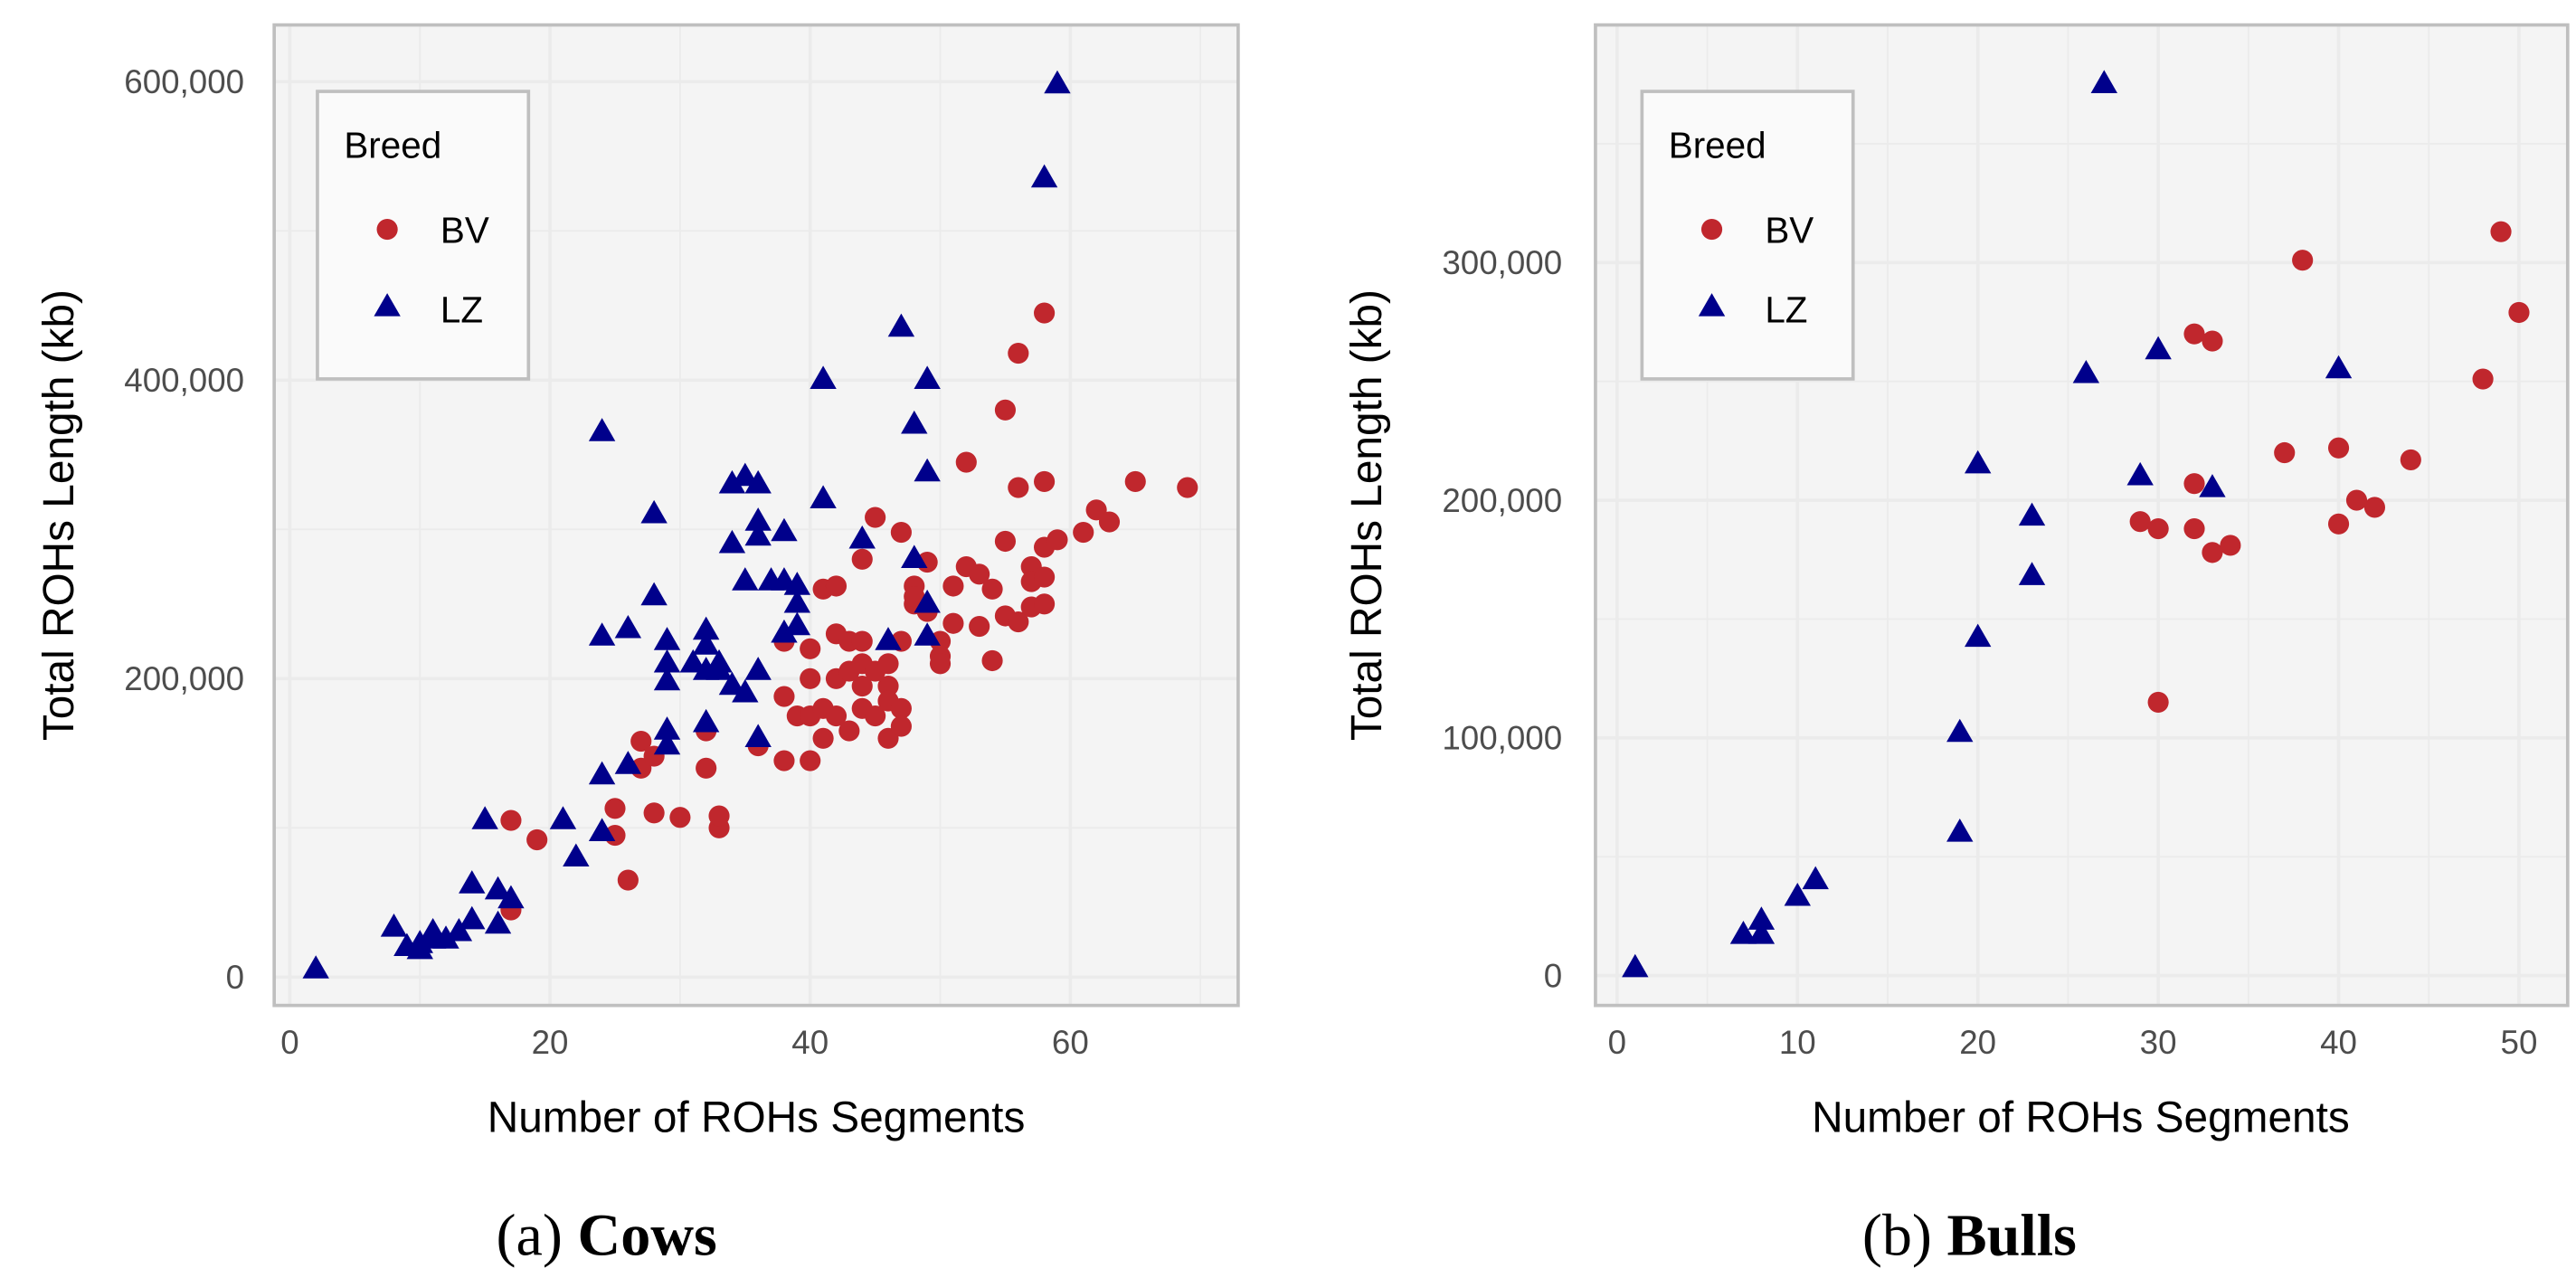  Describe the element at coordinates (530, 1235) in the screenshot. I see `caption-label: (a)` at that location.